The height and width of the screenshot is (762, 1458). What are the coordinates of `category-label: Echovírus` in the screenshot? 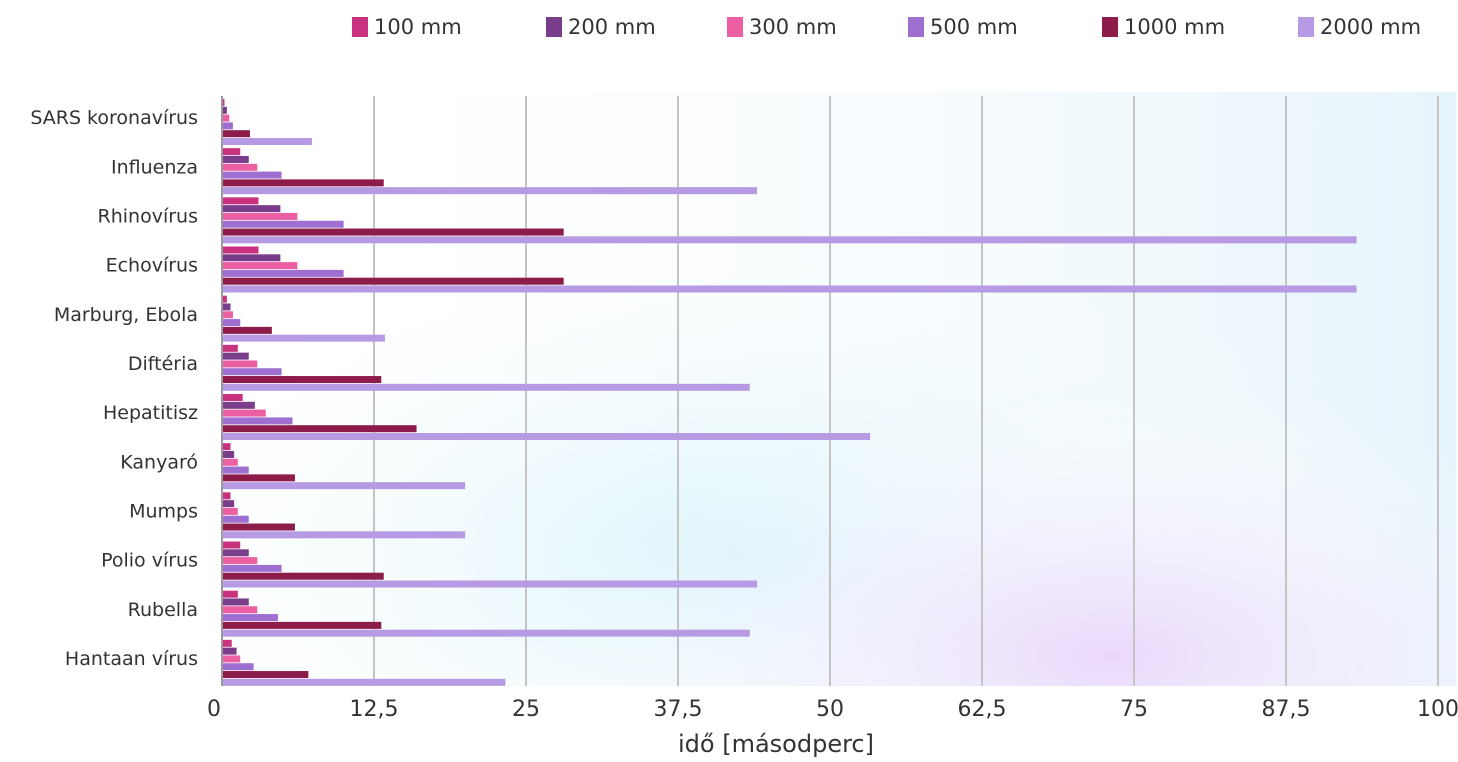 It's located at (152, 266).